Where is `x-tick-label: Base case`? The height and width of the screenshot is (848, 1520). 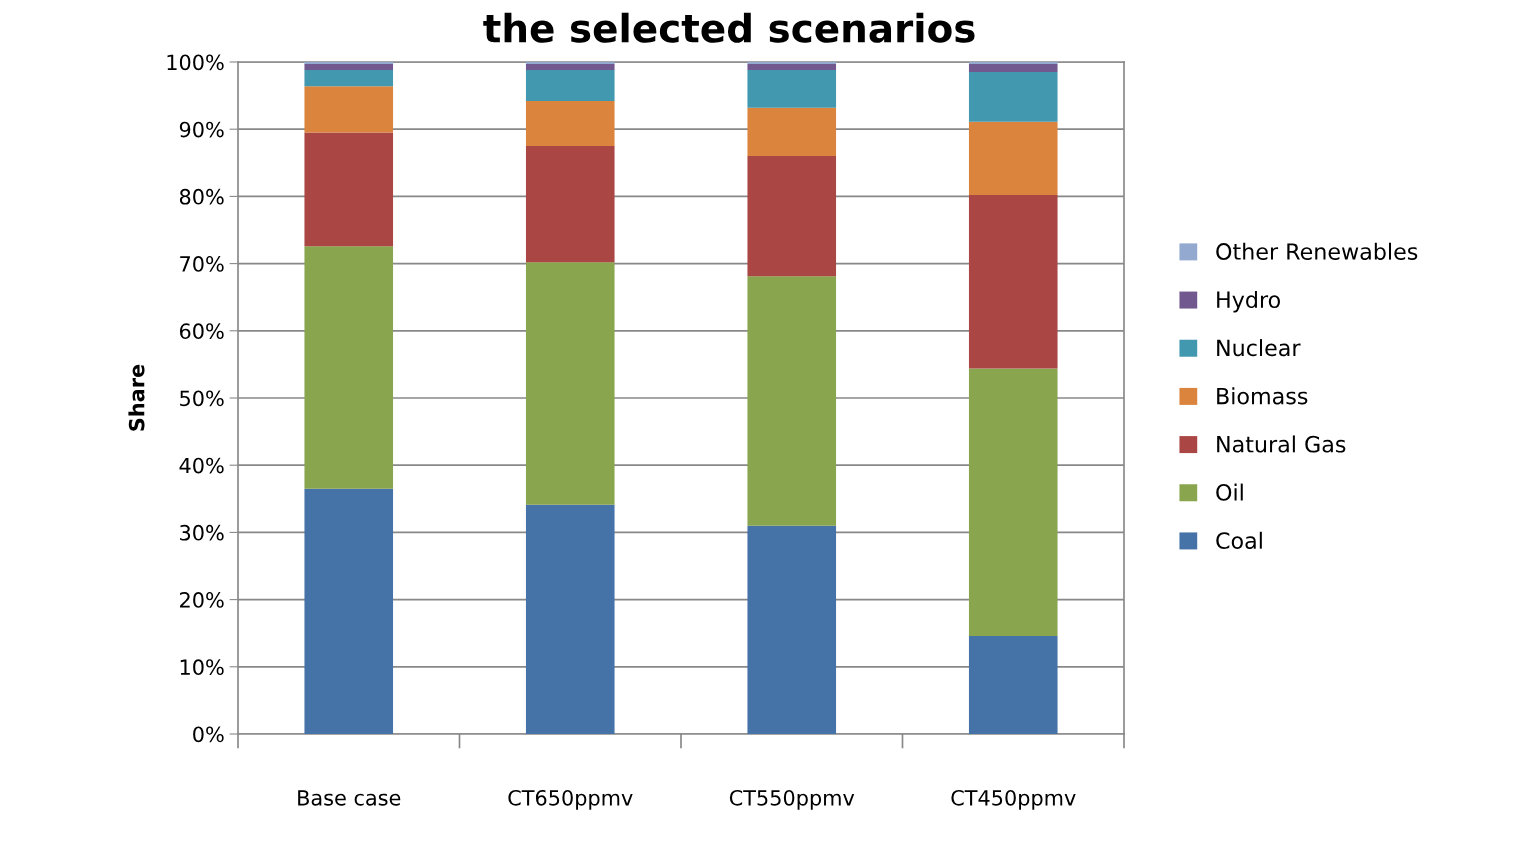 x-tick-label: Base case is located at coordinates (349, 798).